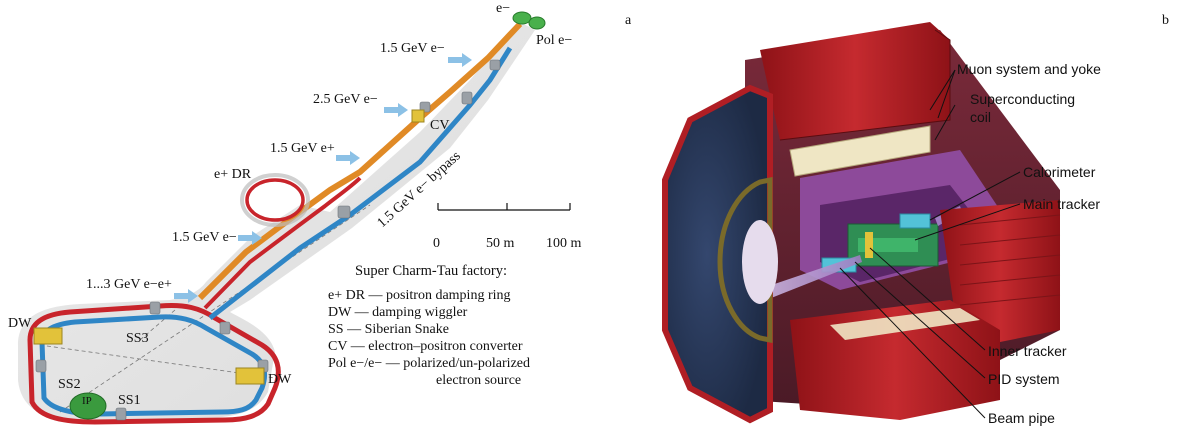 The image size is (1183, 436). What do you see at coordinates (869, 245) in the screenshot?
I see `vertex-detector` at bounding box center [869, 245].